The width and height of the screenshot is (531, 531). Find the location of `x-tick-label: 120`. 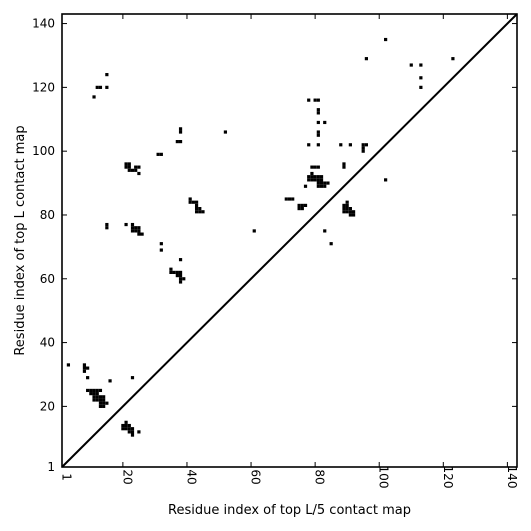

x-tick-label: 120 is located at coordinates (448, 477).